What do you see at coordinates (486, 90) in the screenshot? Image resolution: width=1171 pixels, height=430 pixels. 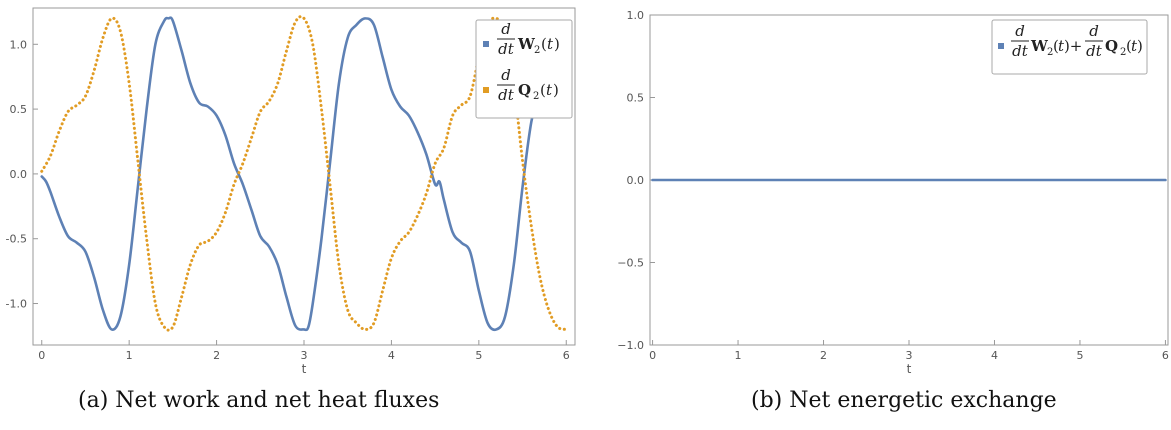 I see `legend-a-swatch-heat` at bounding box center [486, 90].